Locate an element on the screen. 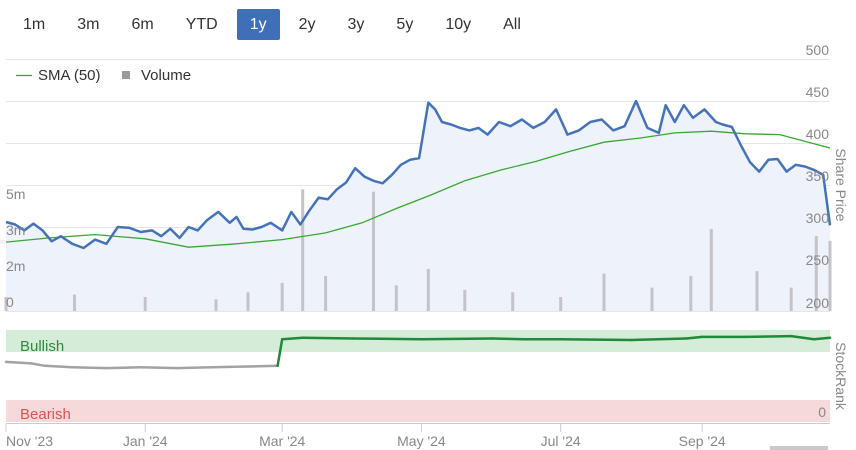 This screenshot has width=856, height=450. price-tick-label: 500 is located at coordinates (818, 50).